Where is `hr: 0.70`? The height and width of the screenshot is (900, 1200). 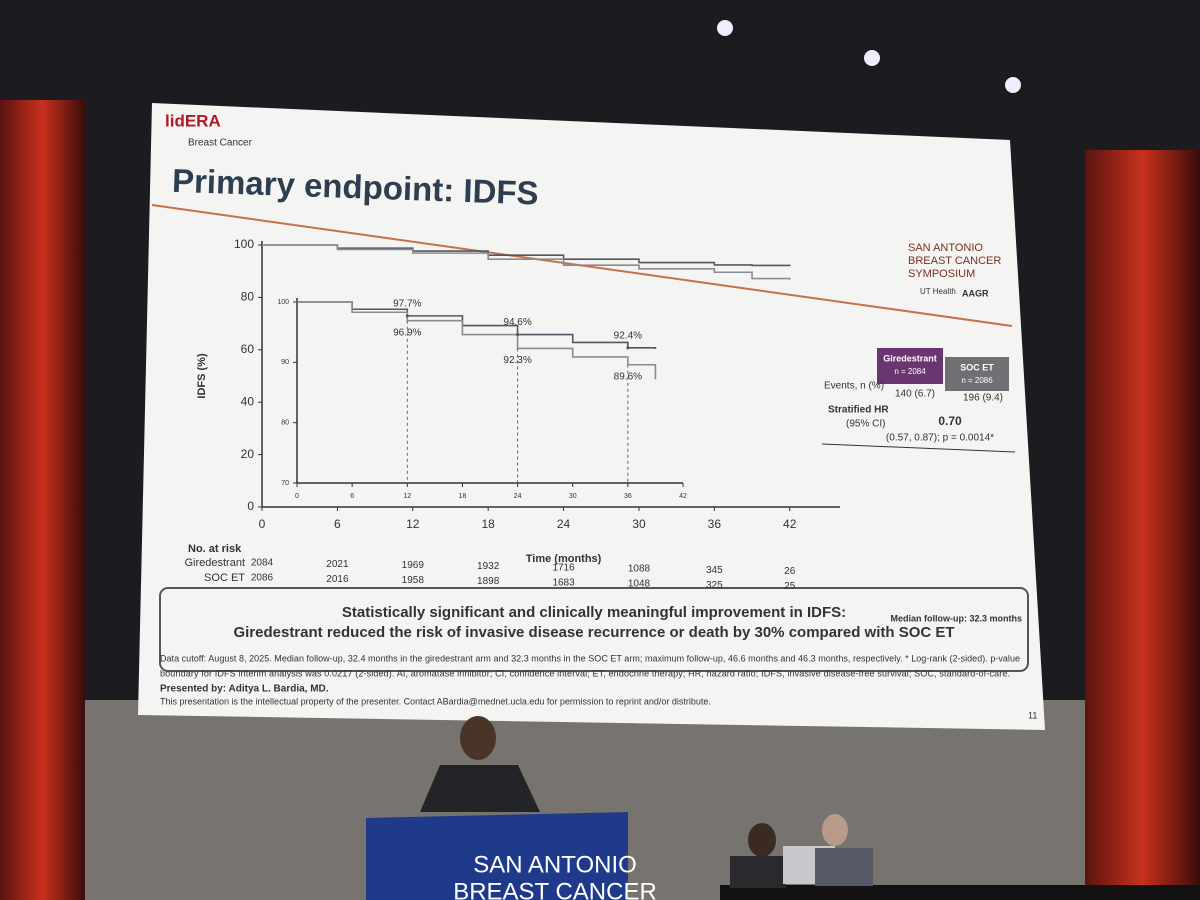
hr: 0.70 is located at coordinates (950, 421).